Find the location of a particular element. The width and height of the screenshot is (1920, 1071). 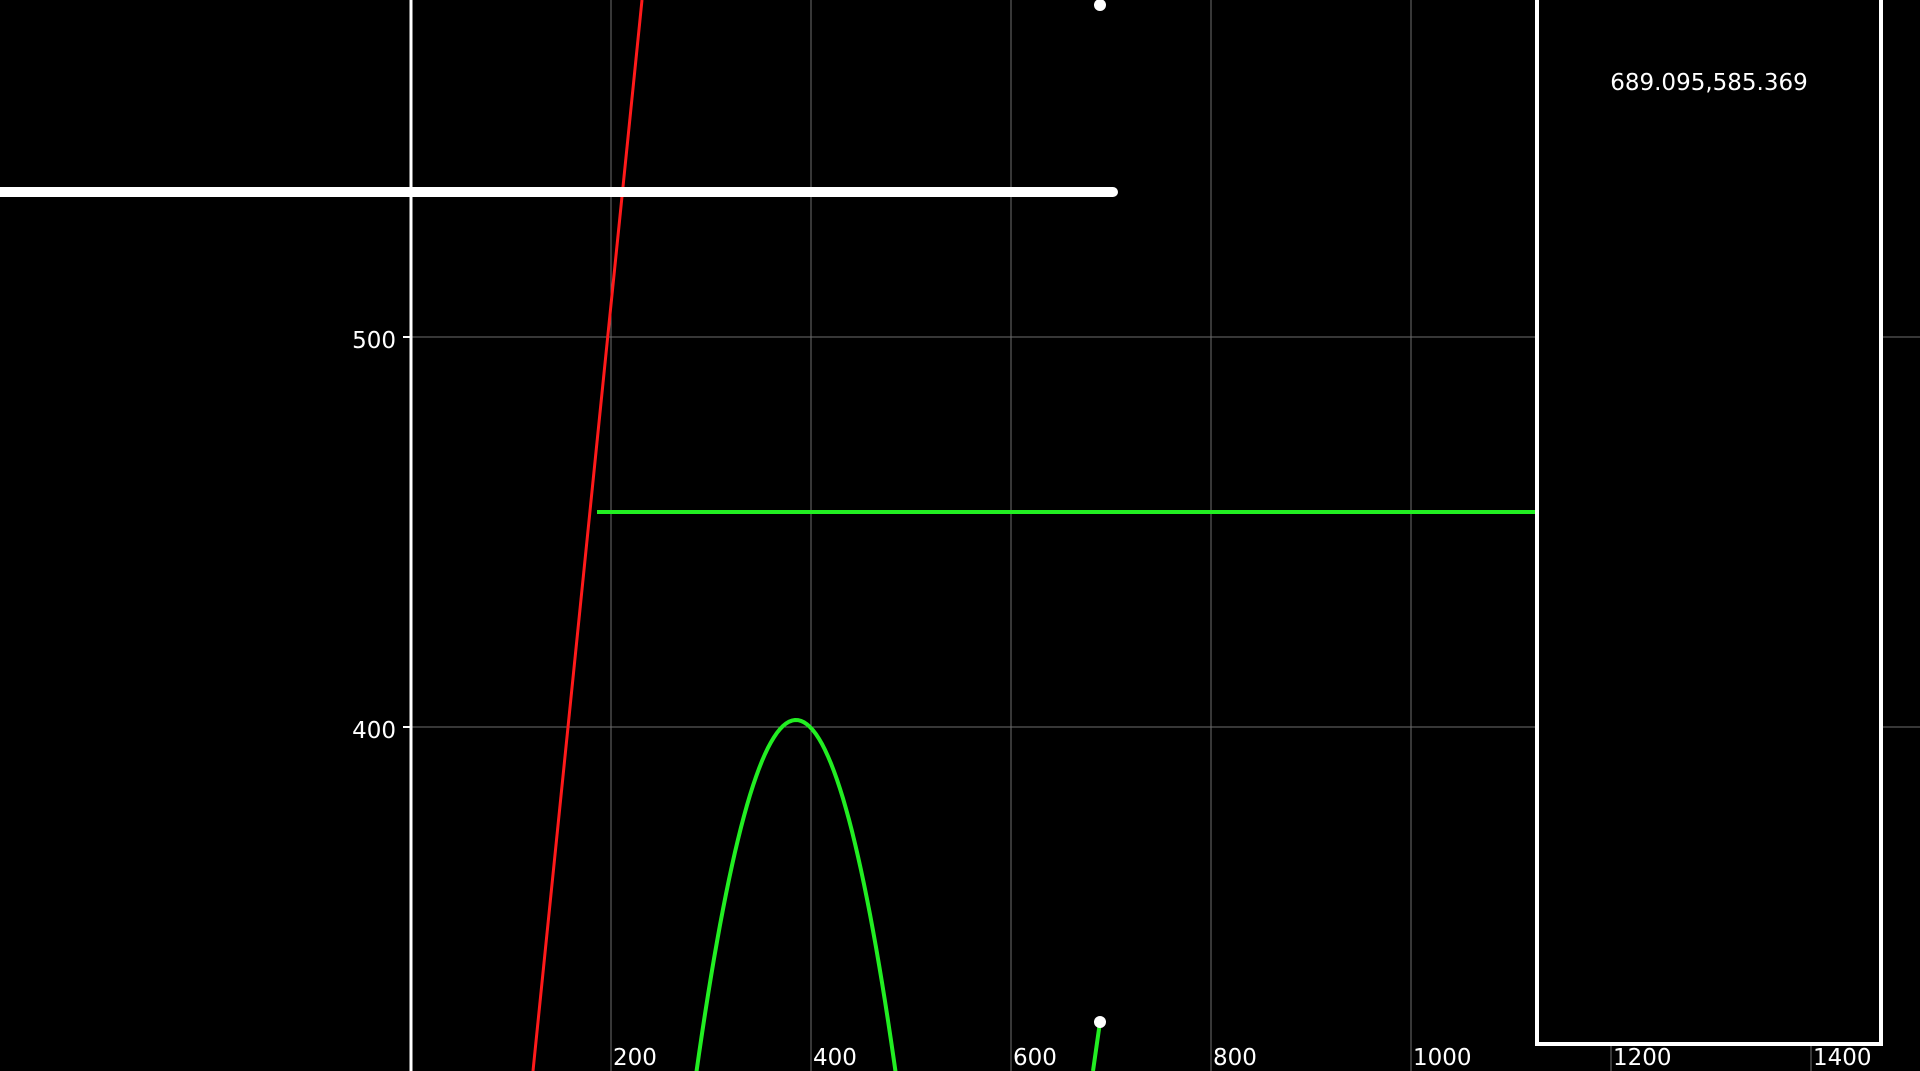

x-axis-tick-labels: 200 400 600 800 1000 1200 1400 is located at coordinates (1242, 1058).